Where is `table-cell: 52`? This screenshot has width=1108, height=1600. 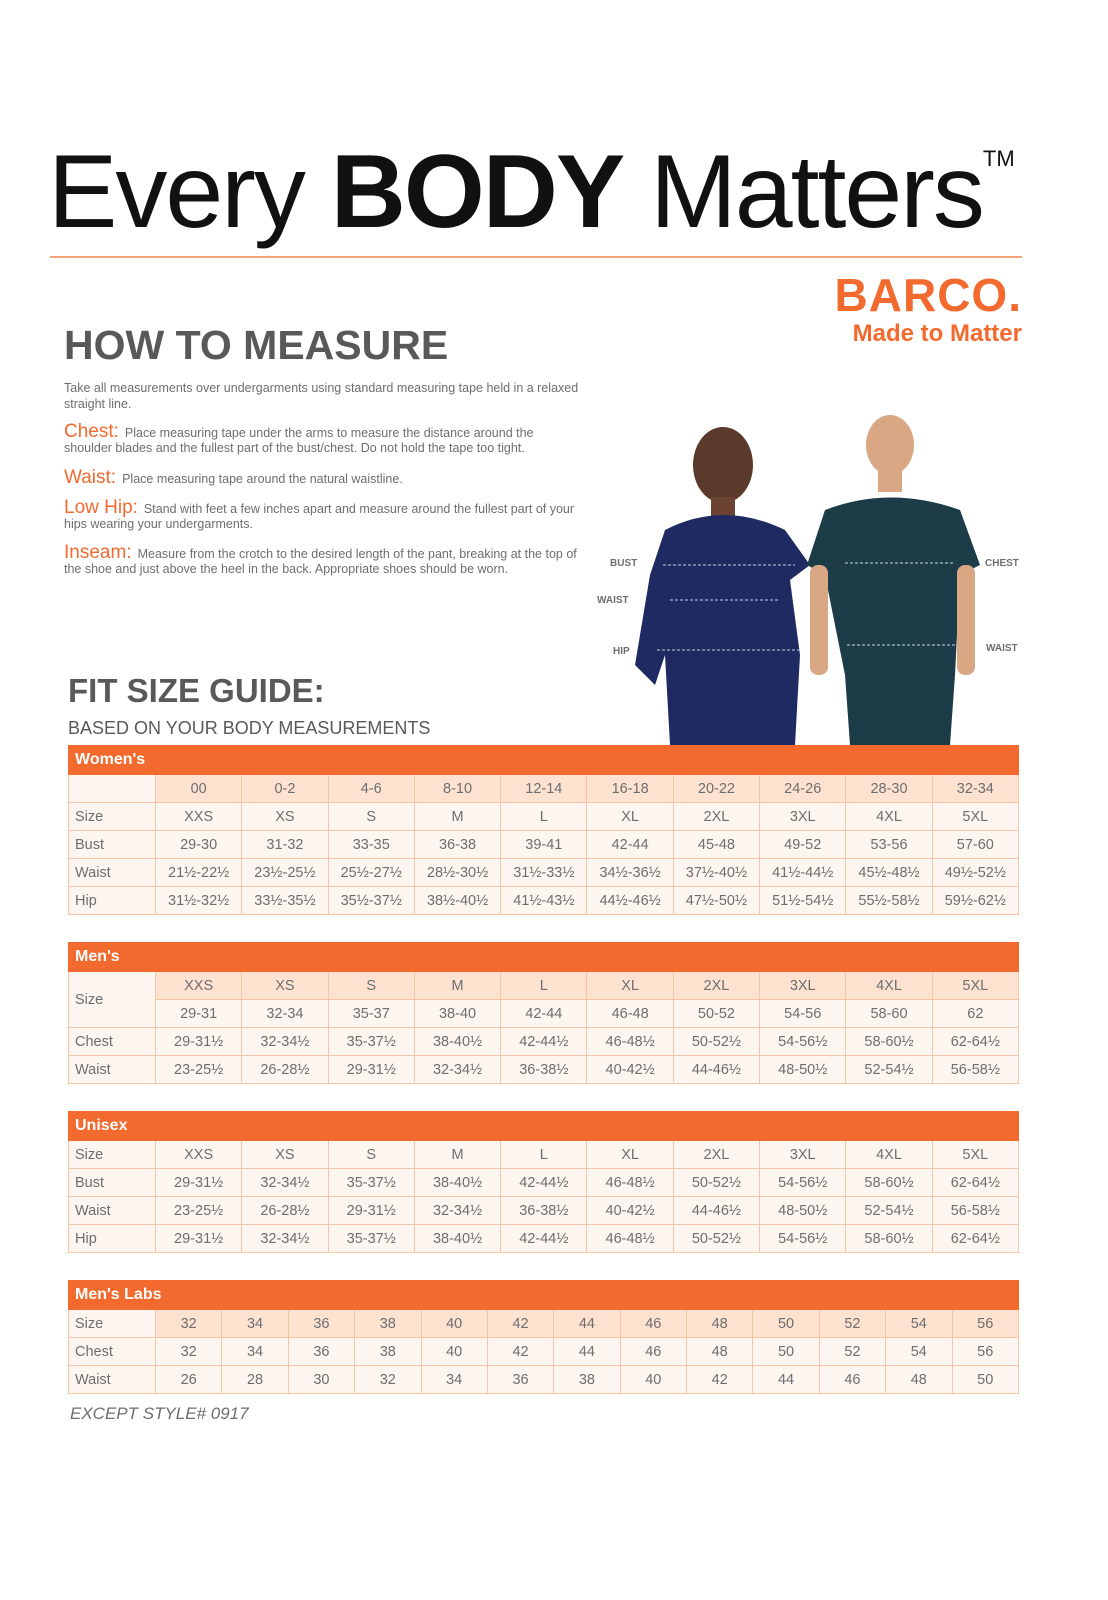
table-cell: 52 is located at coordinates (852, 1323).